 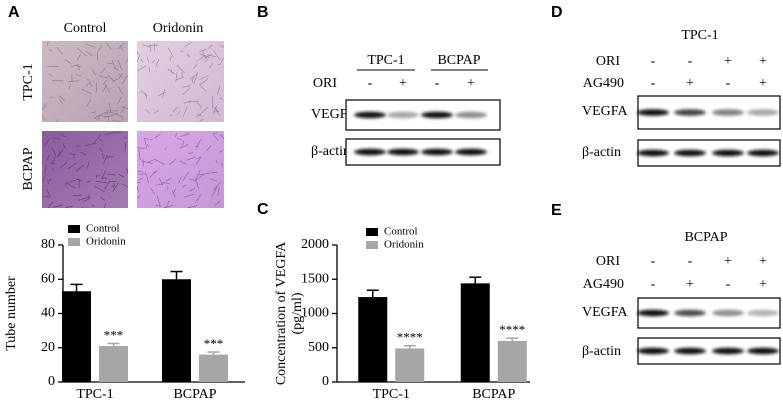 I want to click on y-axis-label: Tube number, so click(x=11, y=313).